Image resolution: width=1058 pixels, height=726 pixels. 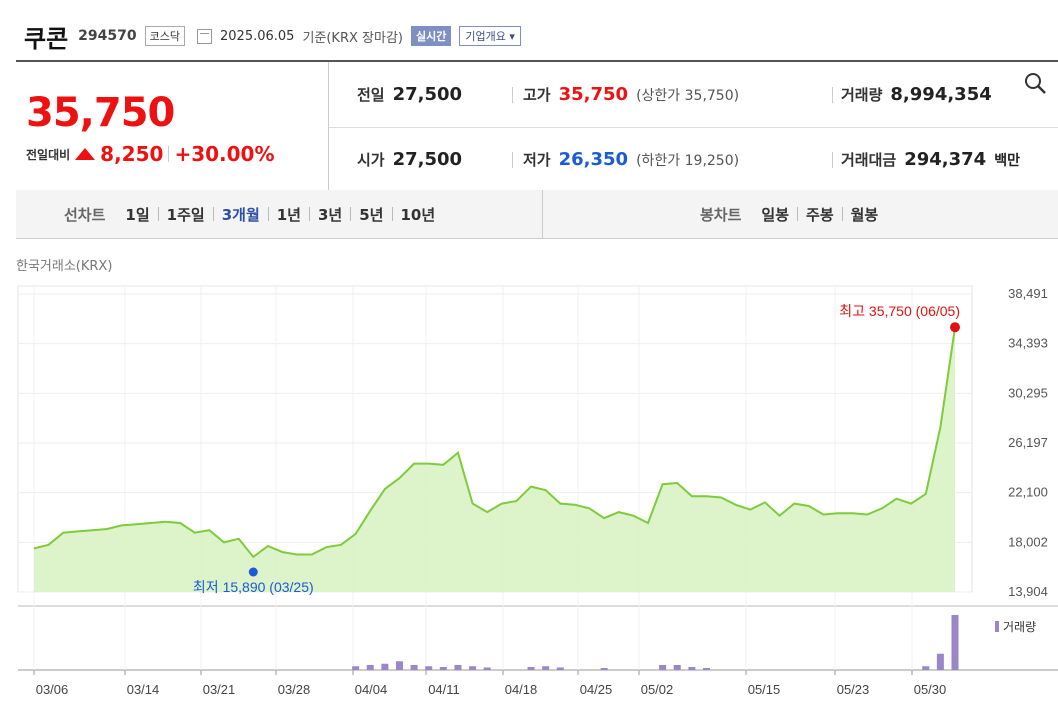 What do you see at coordinates (537, 160) in the screenshot?
I see `low-label: 저가` at bounding box center [537, 160].